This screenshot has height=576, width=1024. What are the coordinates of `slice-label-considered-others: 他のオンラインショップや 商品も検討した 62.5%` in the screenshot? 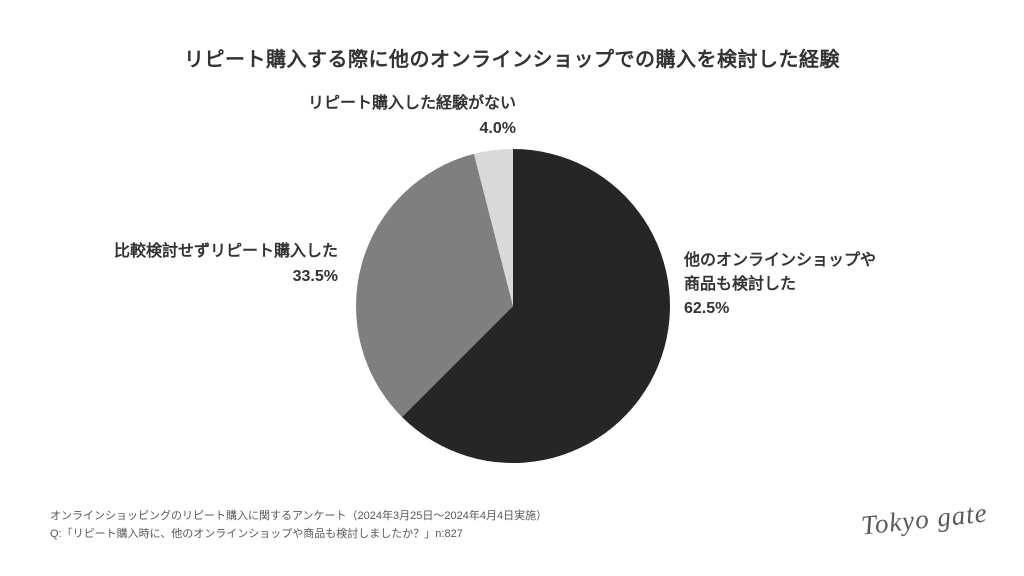 It's located at (780, 285).